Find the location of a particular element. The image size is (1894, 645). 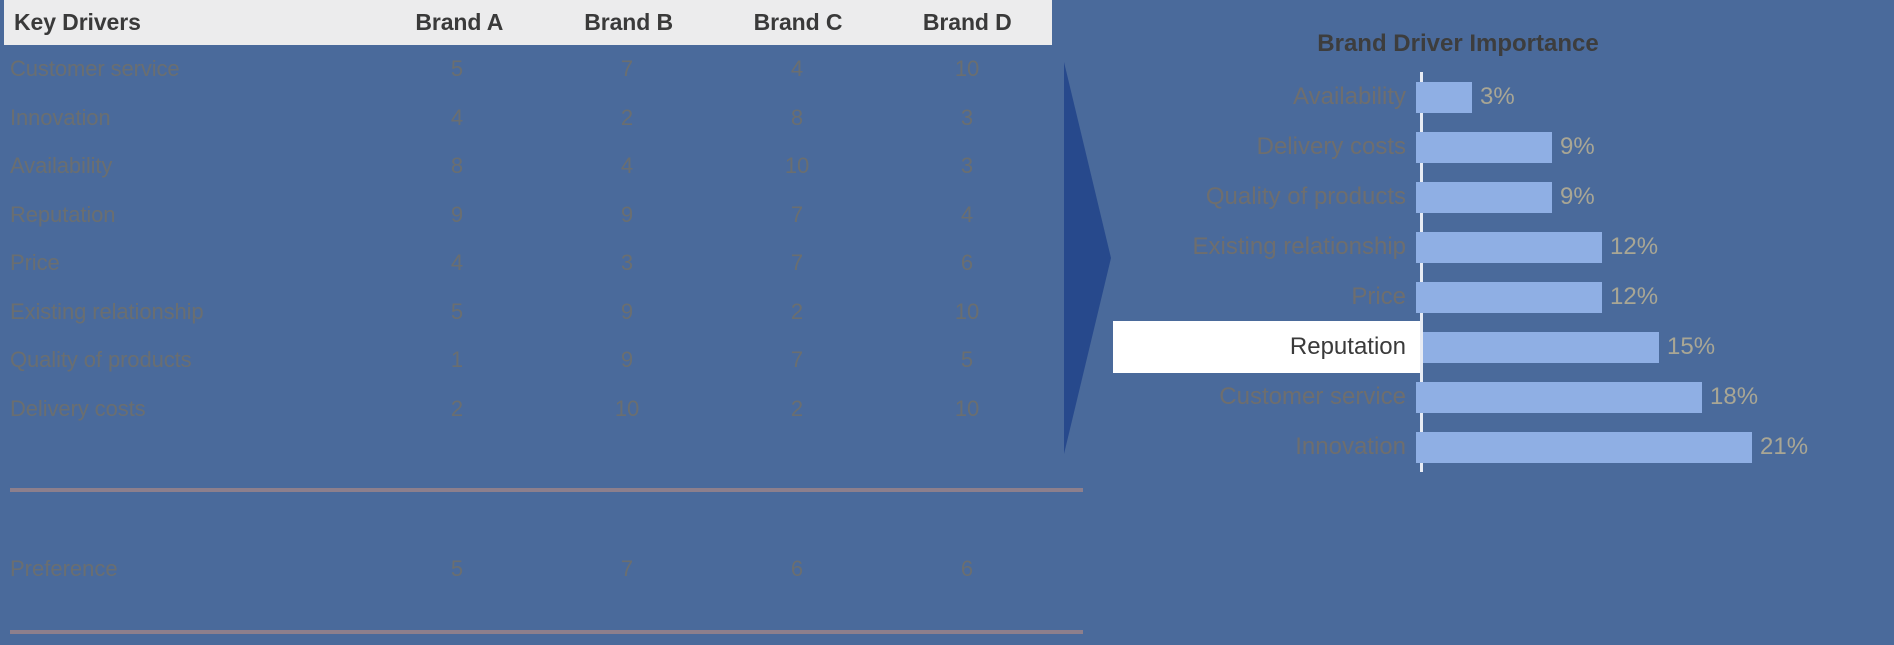

table-row: Price 4 3 7 6 is located at coordinates (530, 263).